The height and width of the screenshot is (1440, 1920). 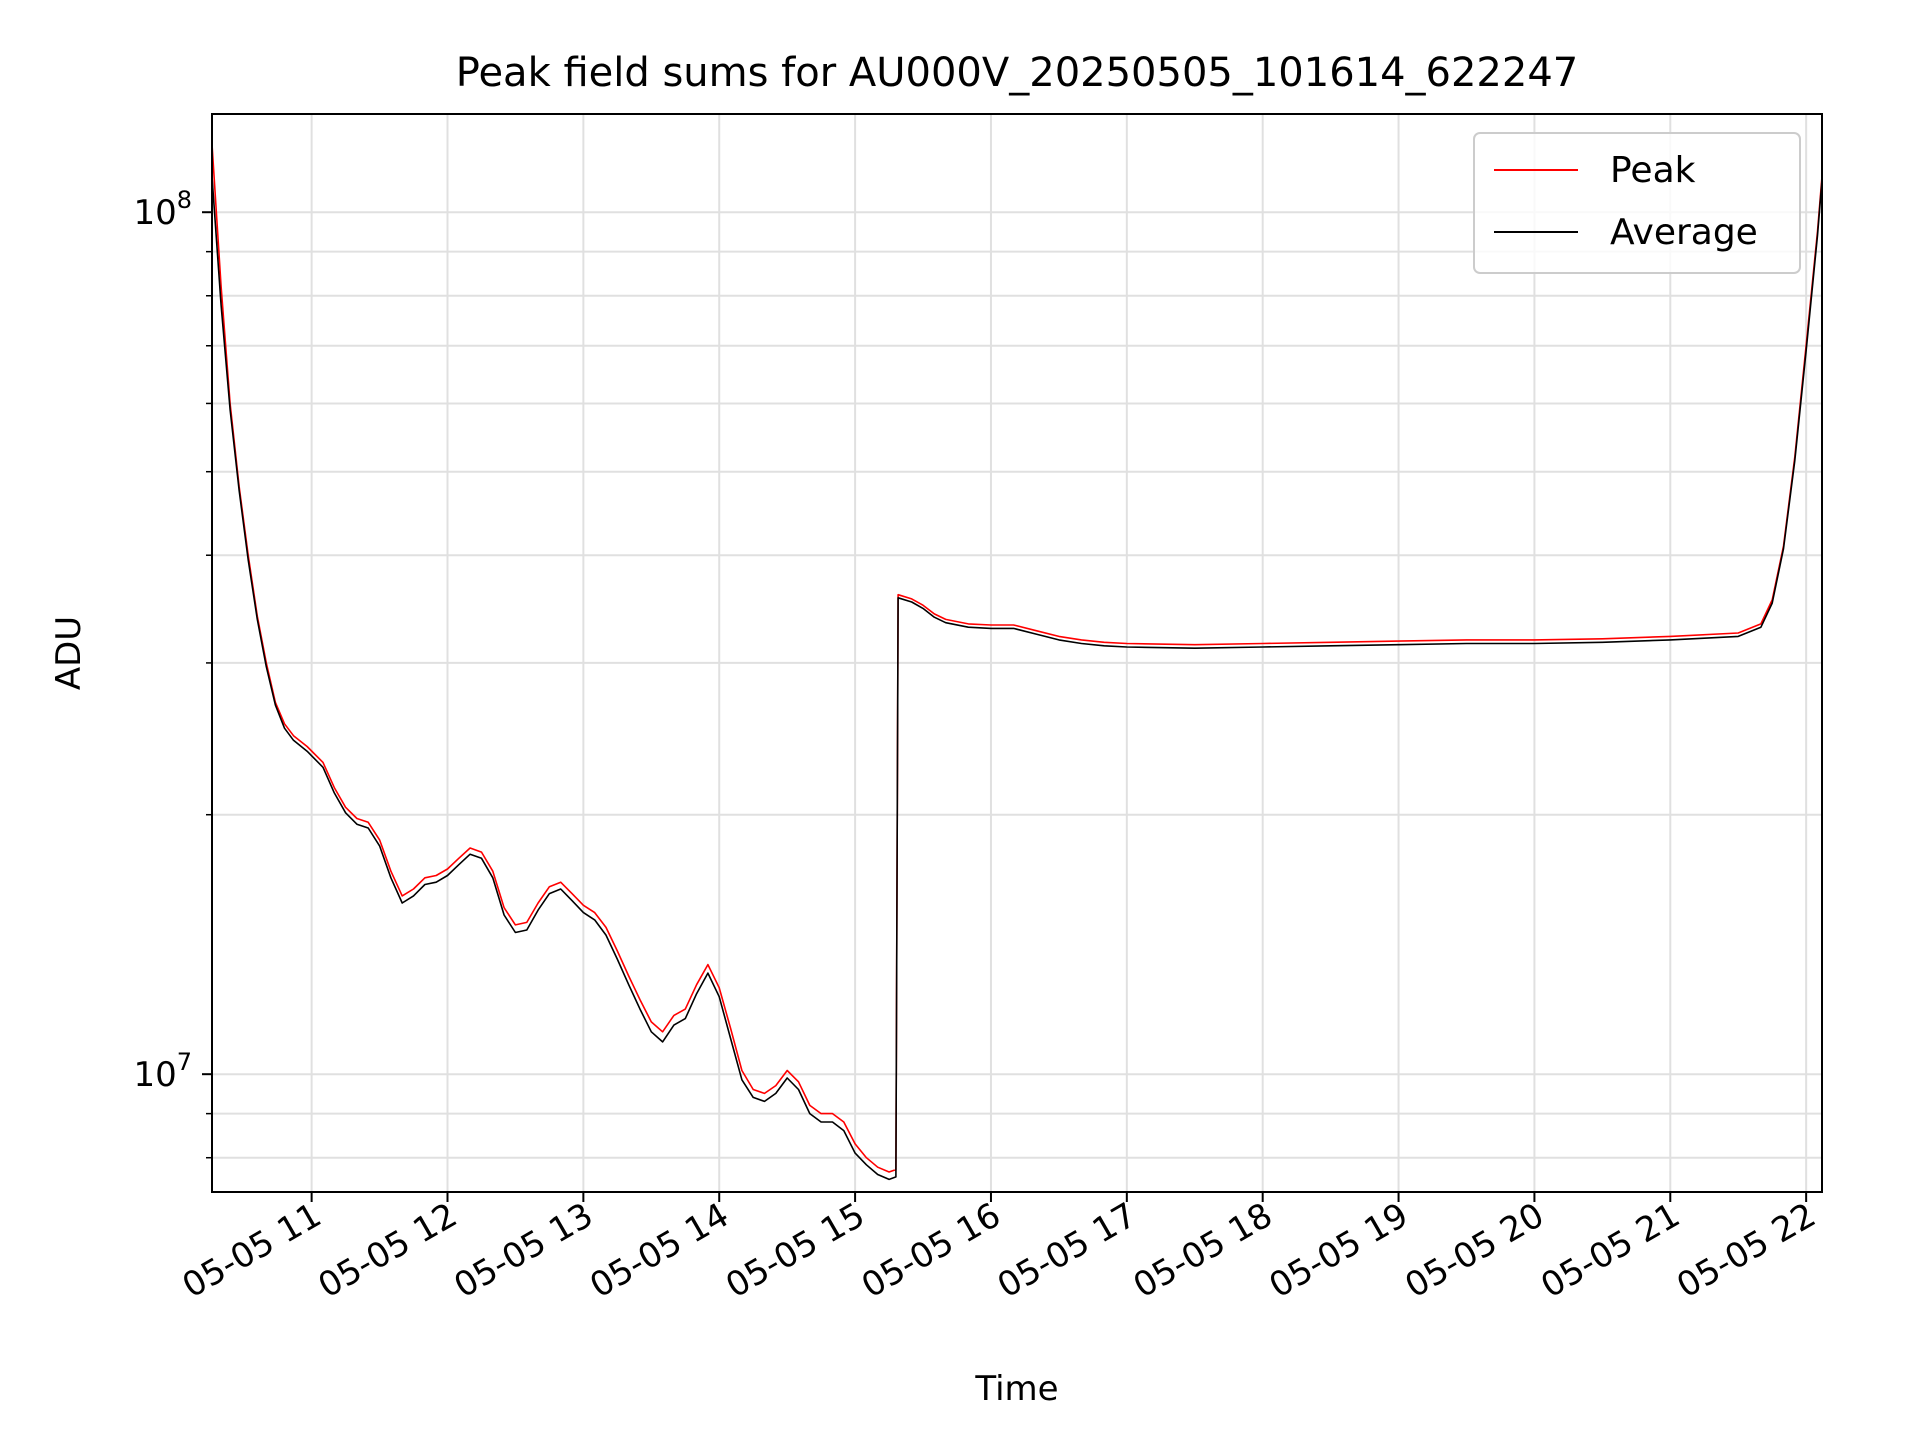 I want to click on legend-box, so click(x=1637, y=203).